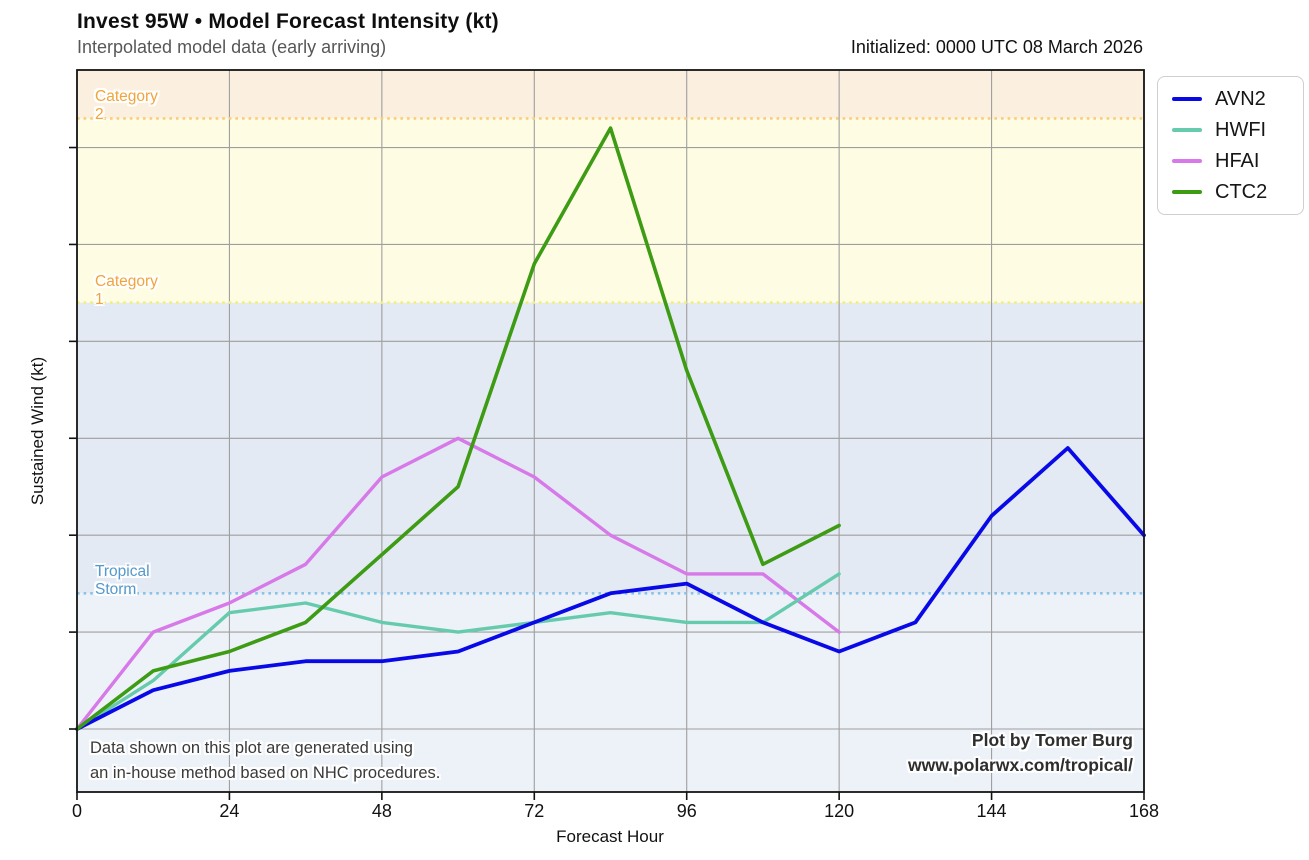 This screenshot has width=1309, height=860. Describe the element at coordinates (77, 811) in the screenshot. I see `x-tick-label: 0` at that location.